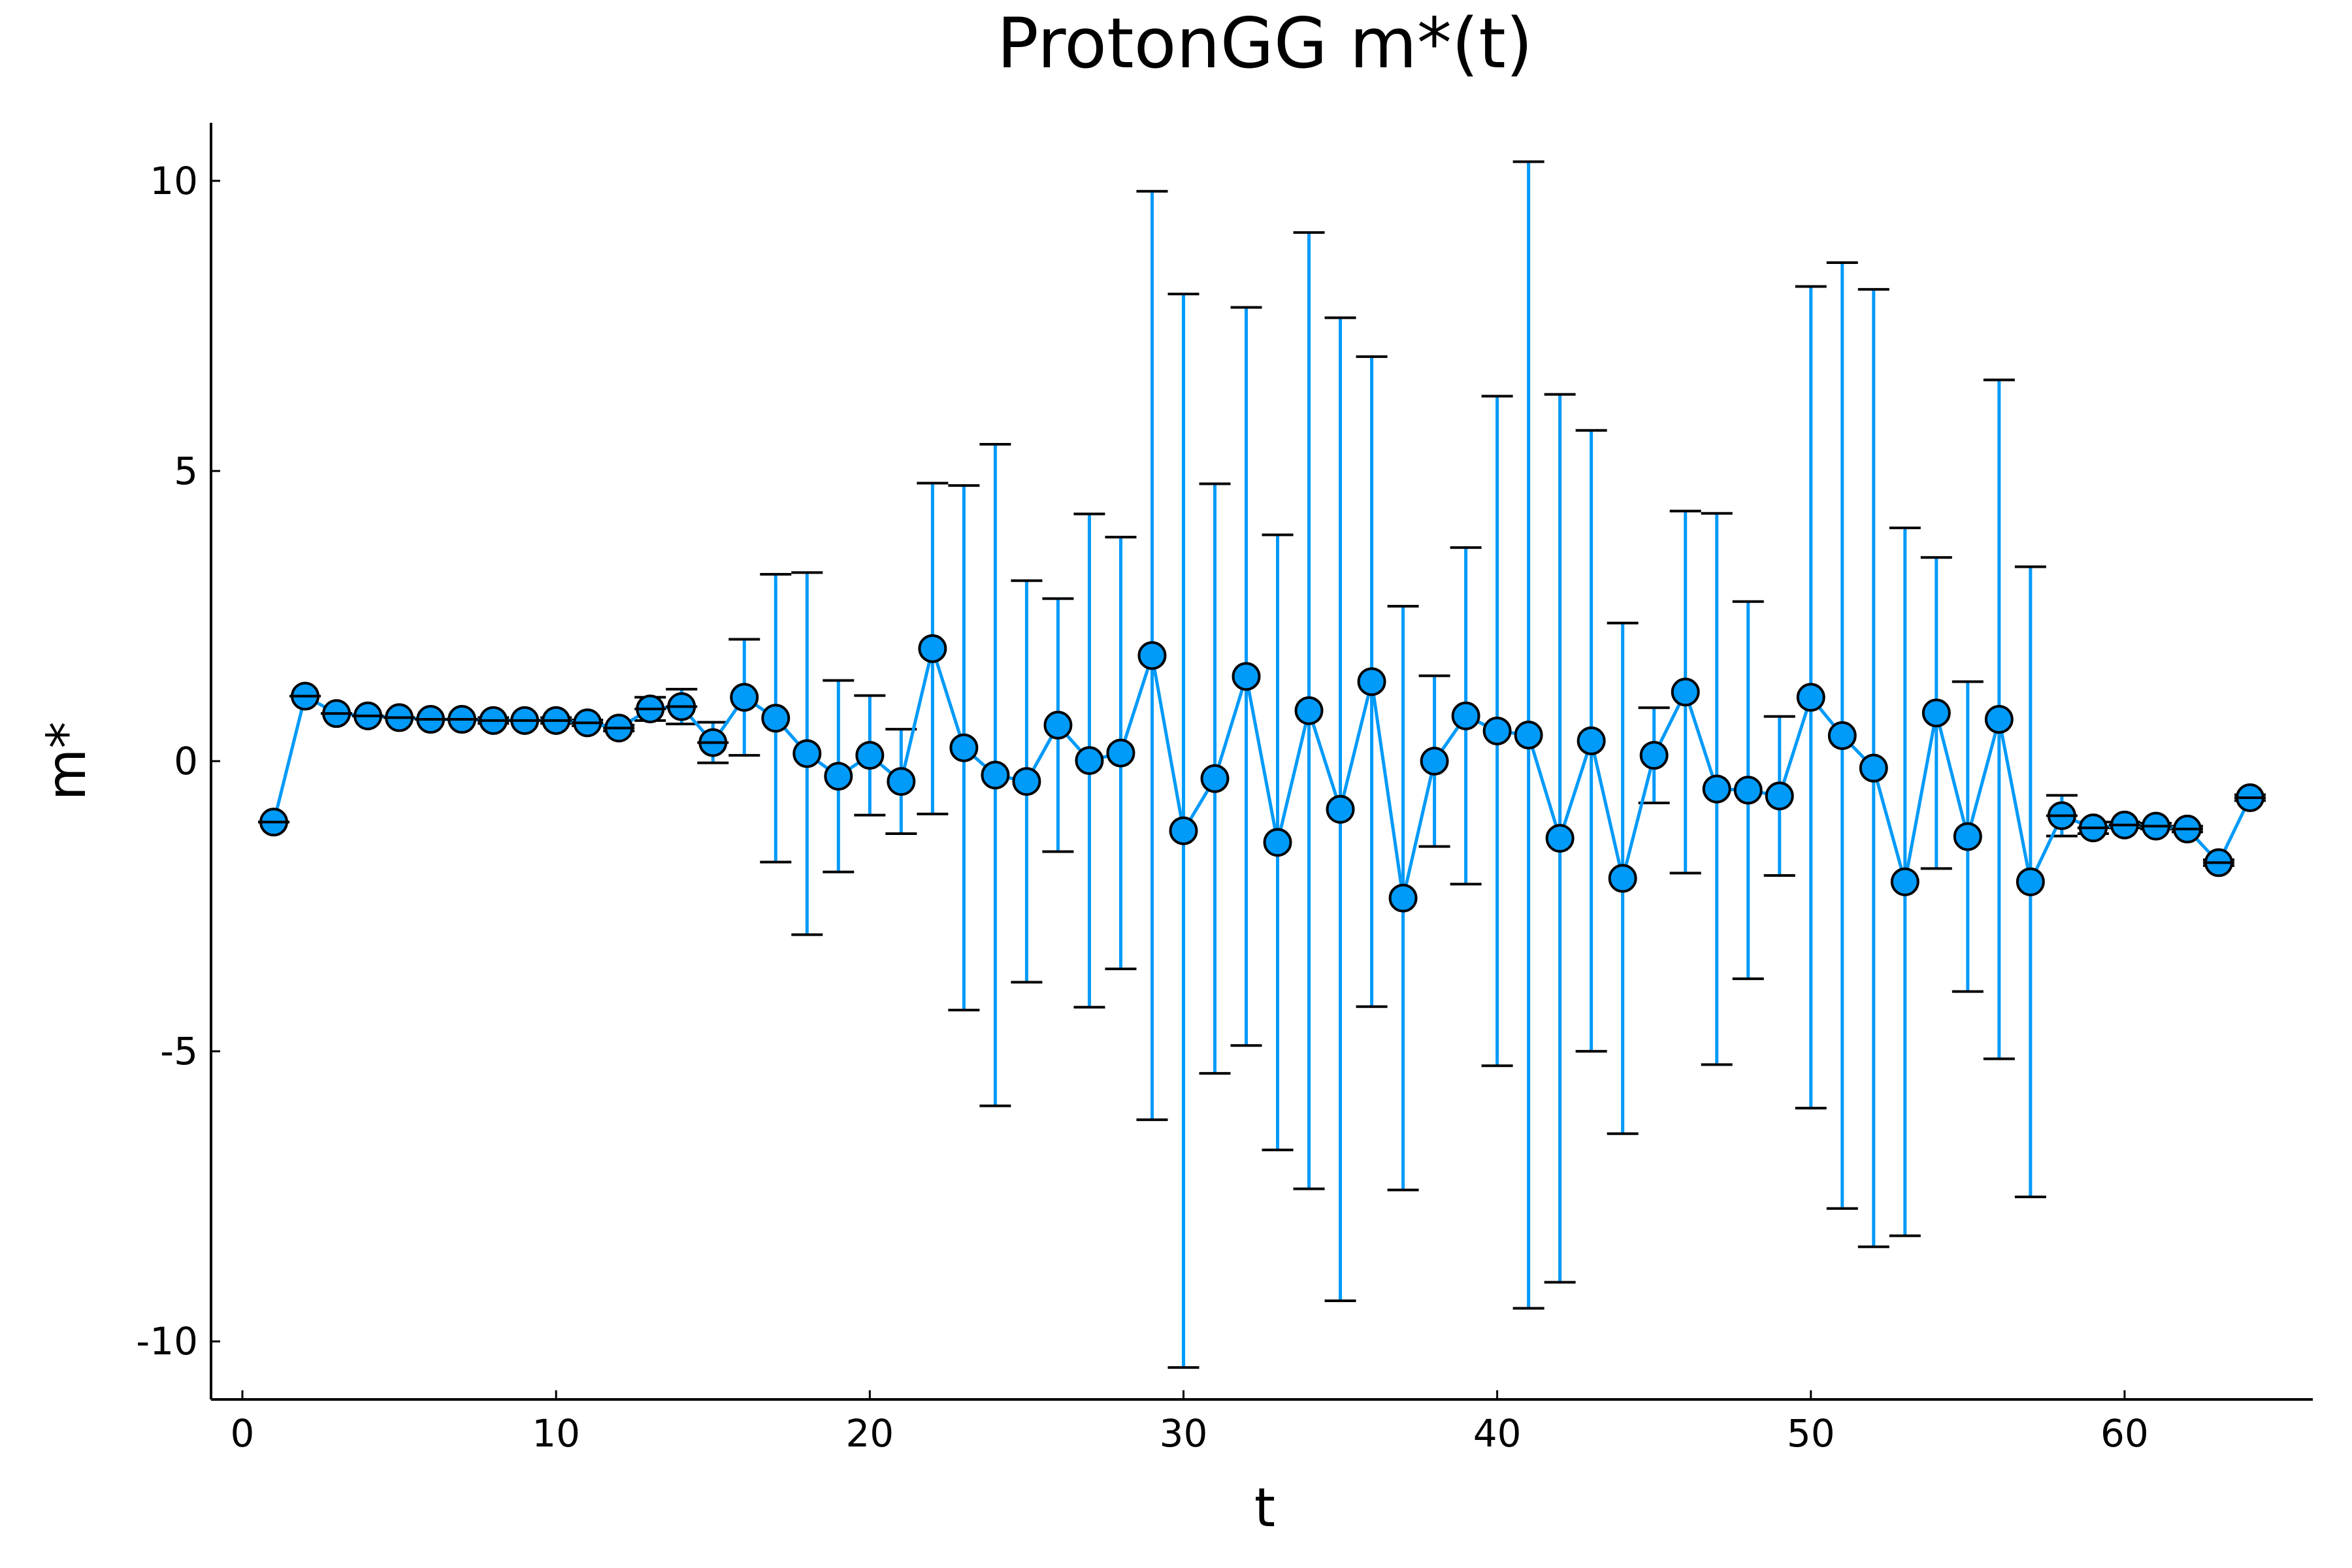 This screenshot has width=2352, height=1568. Describe the element at coordinates (174, 181) in the screenshot. I see `y-tick-label: 10` at that location.